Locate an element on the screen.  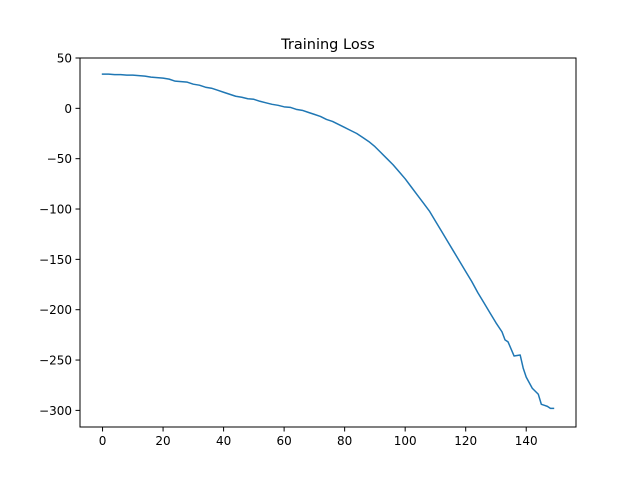
x-tick-label: 40 is located at coordinates (223, 441).